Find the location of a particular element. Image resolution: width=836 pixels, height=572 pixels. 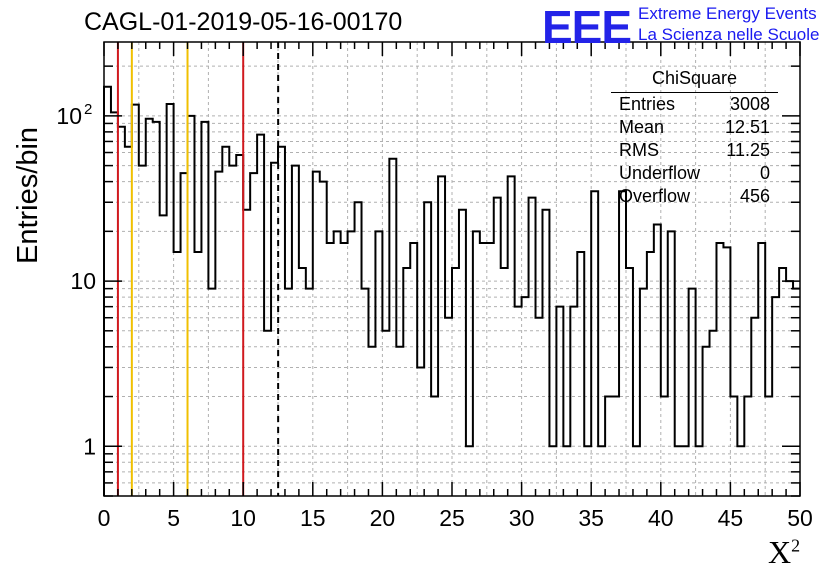

stats-row: Underflow 0 is located at coordinates (694, 173).